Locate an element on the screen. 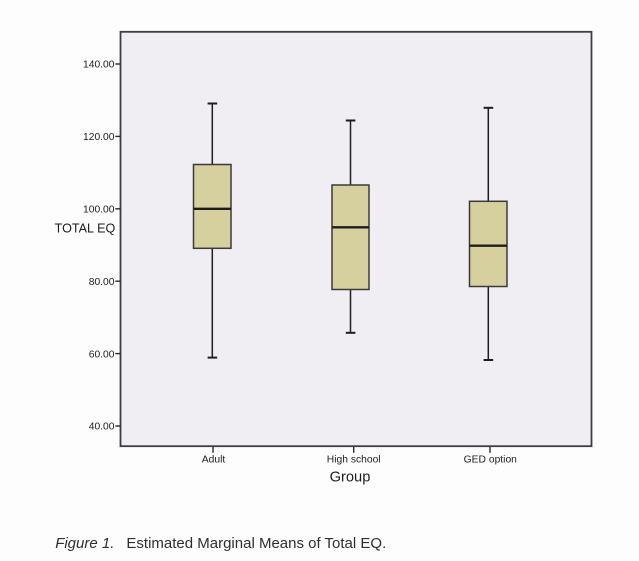 The height and width of the screenshot is (561, 639). svg-text: 140.00 is located at coordinates (99, 65).